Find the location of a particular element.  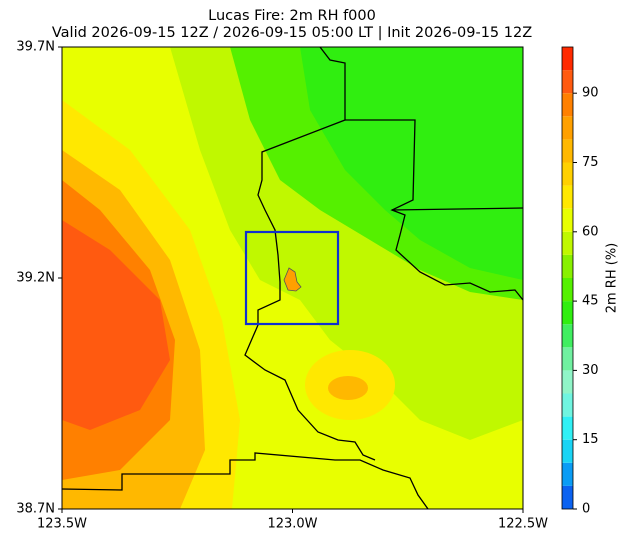

colorbar-tick-label: 0 is located at coordinates (586, 509).